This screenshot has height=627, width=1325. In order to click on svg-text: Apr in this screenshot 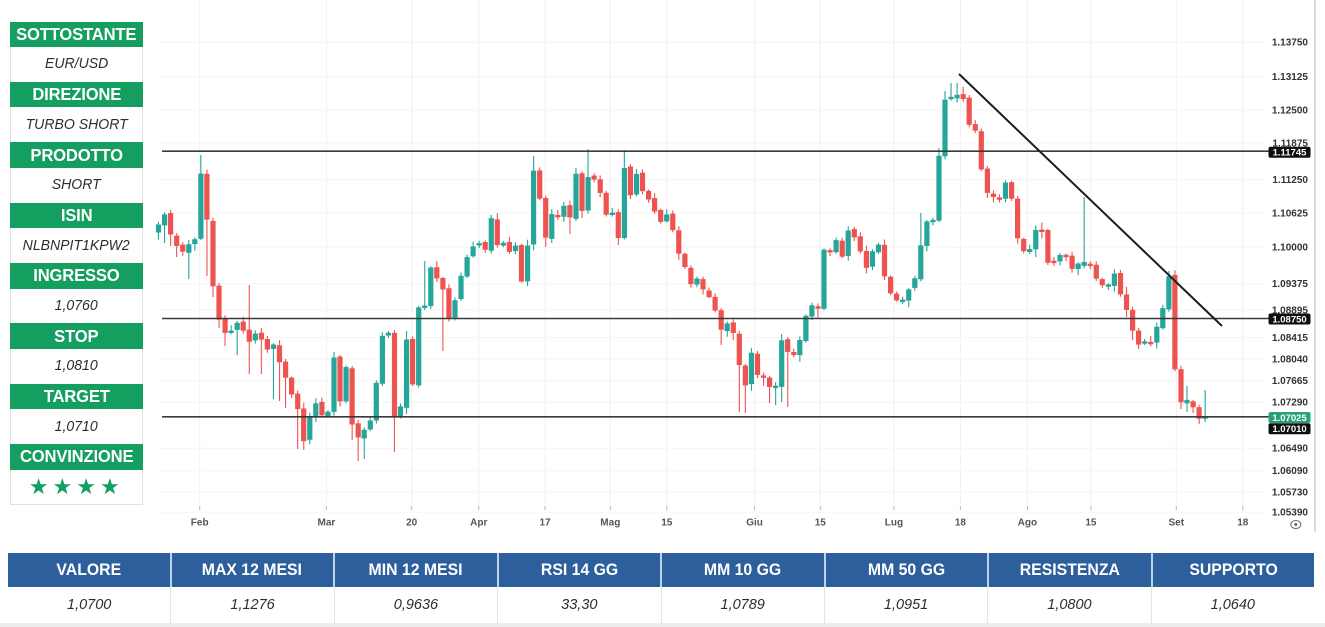, I will do `click(478, 523)`.